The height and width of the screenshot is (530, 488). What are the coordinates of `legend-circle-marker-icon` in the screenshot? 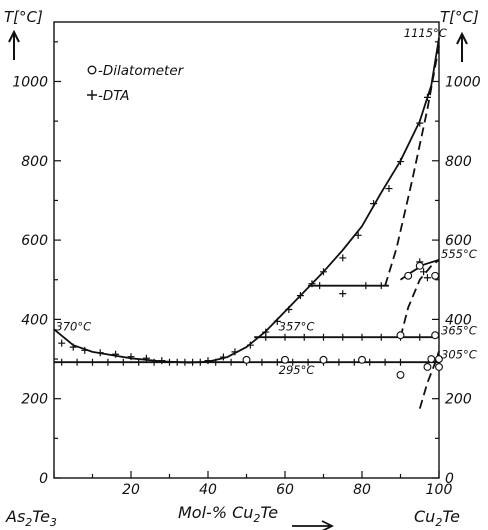 It's located at (92, 70).